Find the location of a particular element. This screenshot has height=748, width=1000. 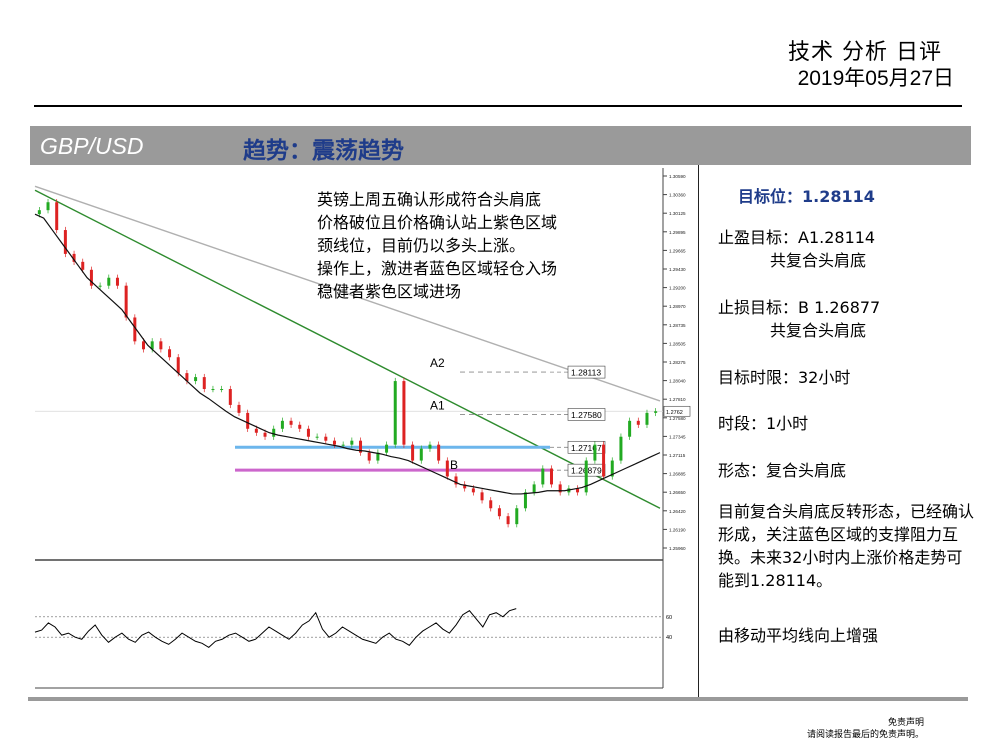

level-label: 1.28113 is located at coordinates (586, 373).